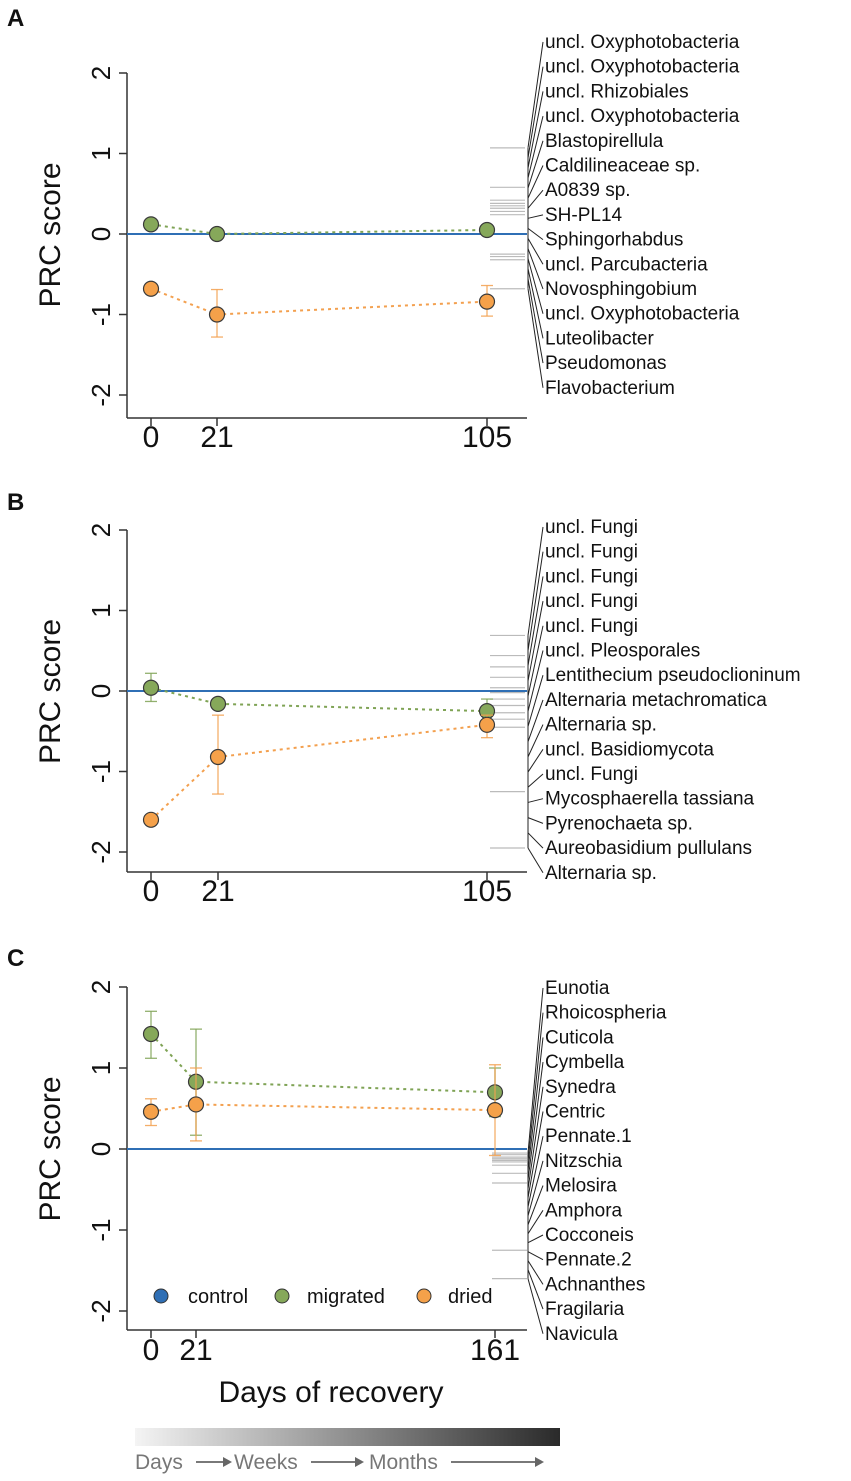 This screenshot has height=1481, width=851. What do you see at coordinates (622, 166) in the screenshot?
I see `taxon-label: Caldilineaceae sp.` at bounding box center [622, 166].